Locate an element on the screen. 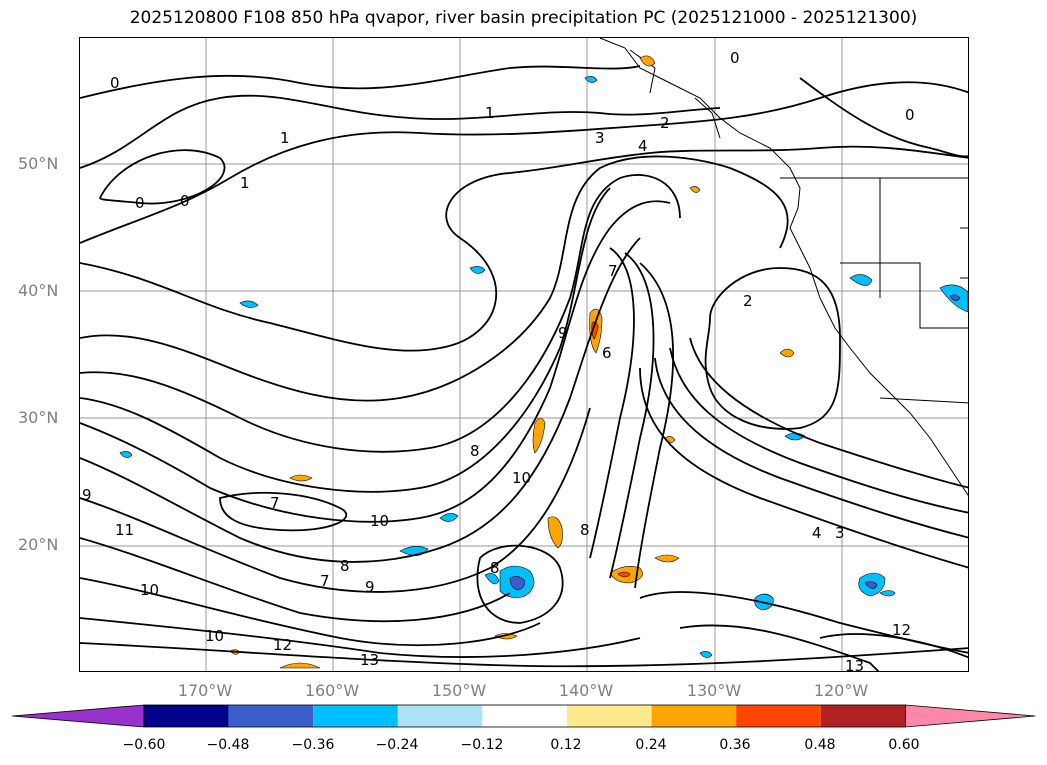 This screenshot has width=1047, height=765. colorbar-tick: −0.48 is located at coordinates (228, 745).